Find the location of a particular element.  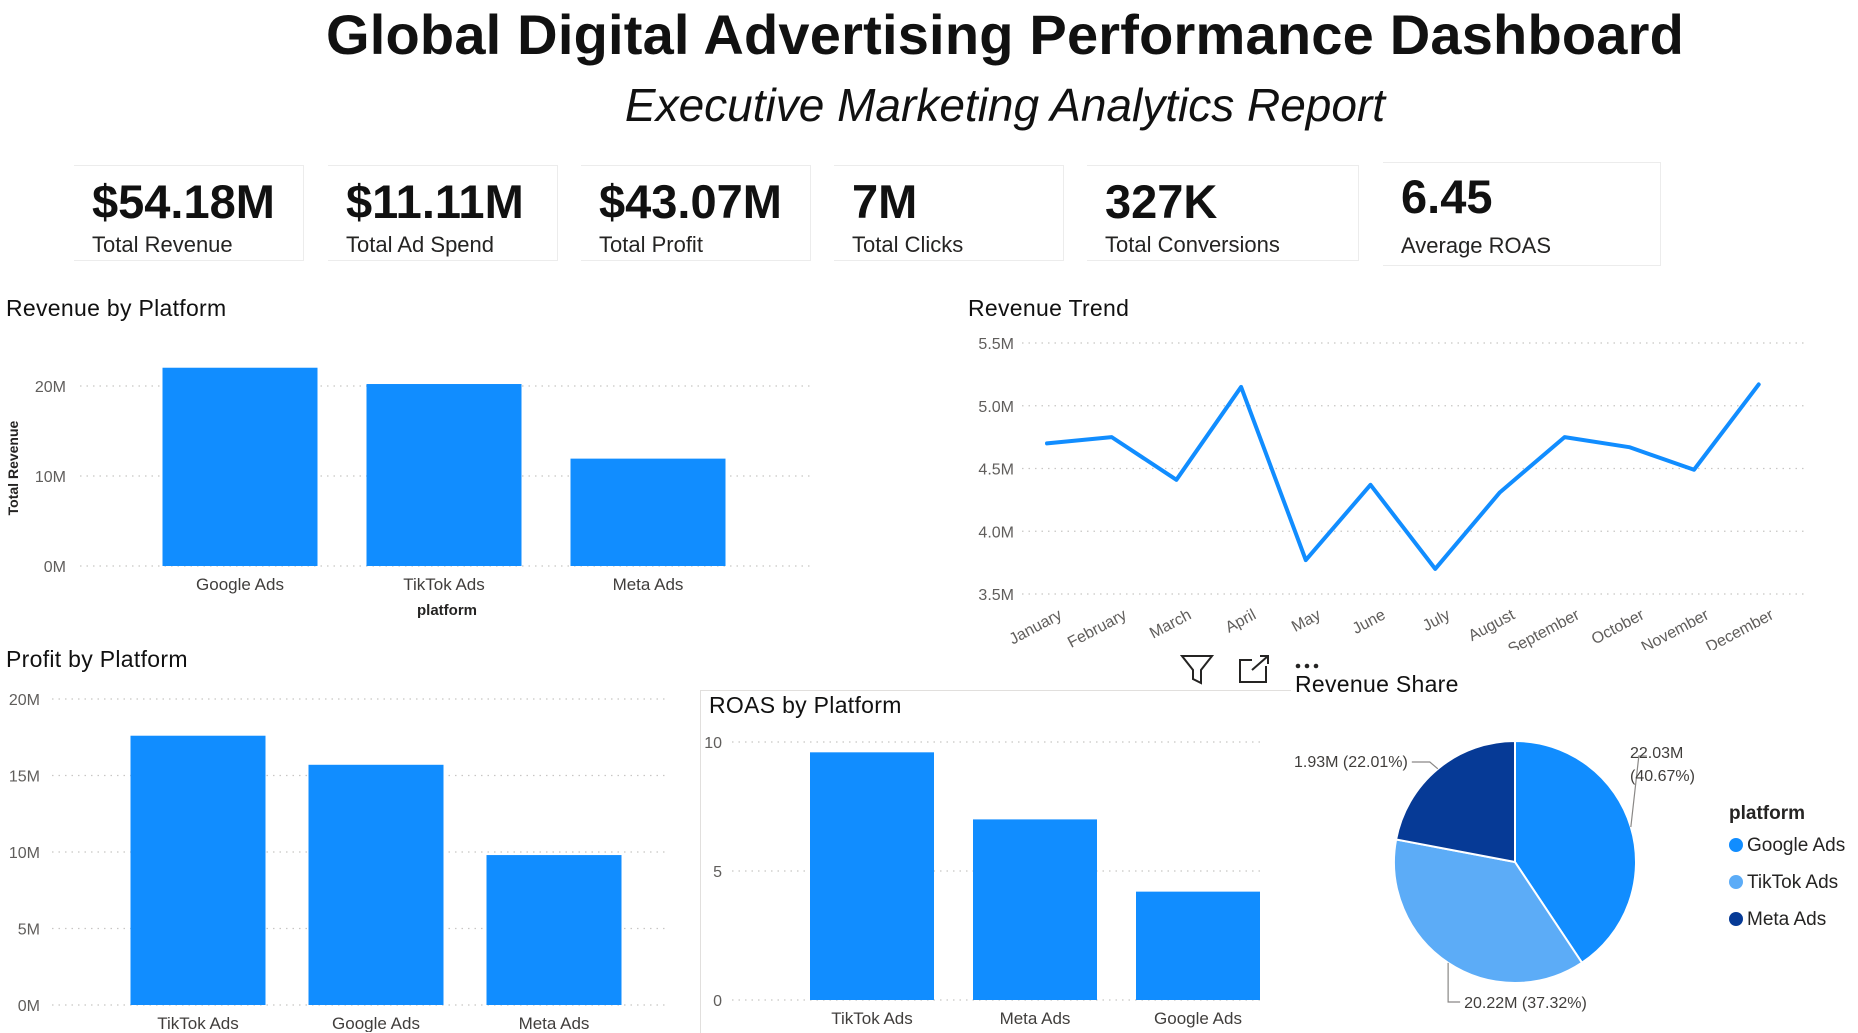

chart-title-revenue-by-platform: Revenue by Platform is located at coordinates (116, 308).